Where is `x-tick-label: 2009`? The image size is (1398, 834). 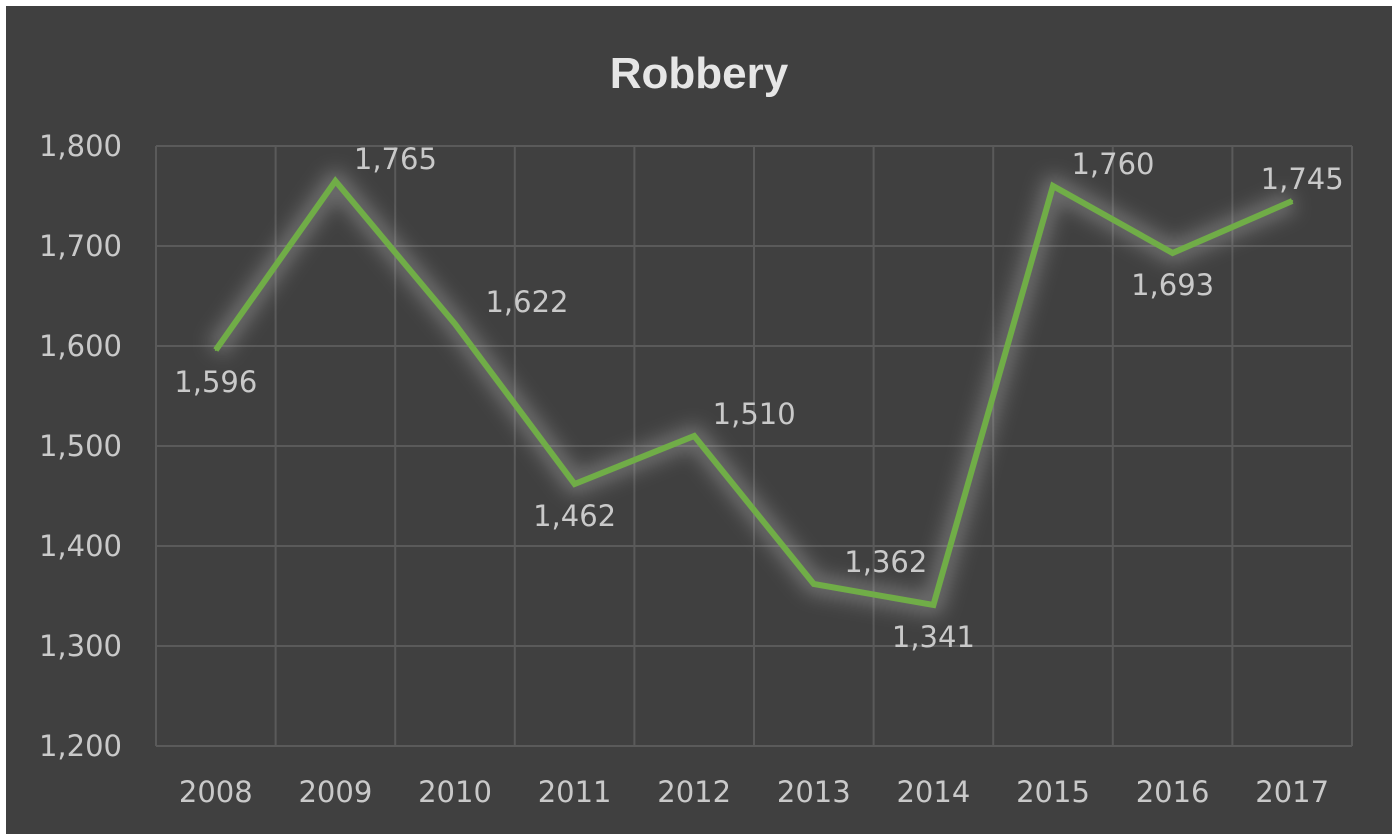
x-tick-label: 2009 is located at coordinates (335, 792).